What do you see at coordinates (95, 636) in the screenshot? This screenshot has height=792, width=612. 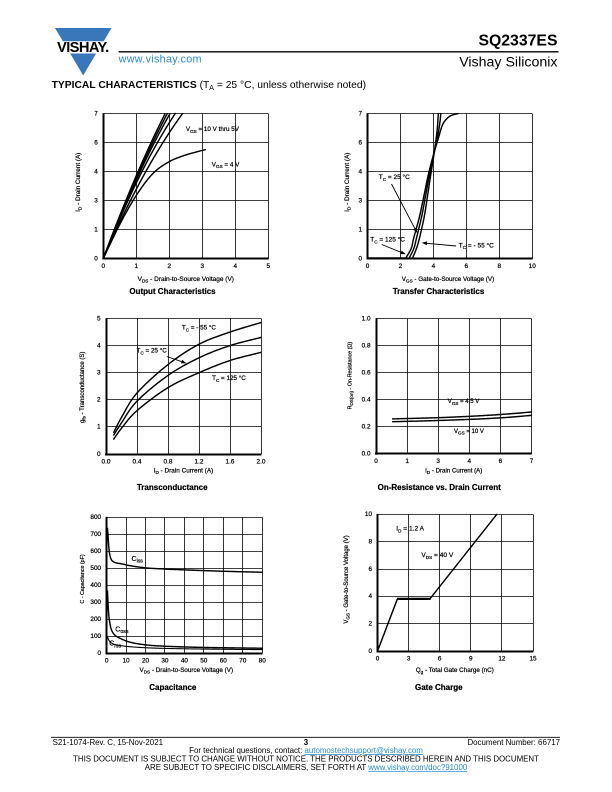 I see `svg-text: 100` at bounding box center [95, 636].